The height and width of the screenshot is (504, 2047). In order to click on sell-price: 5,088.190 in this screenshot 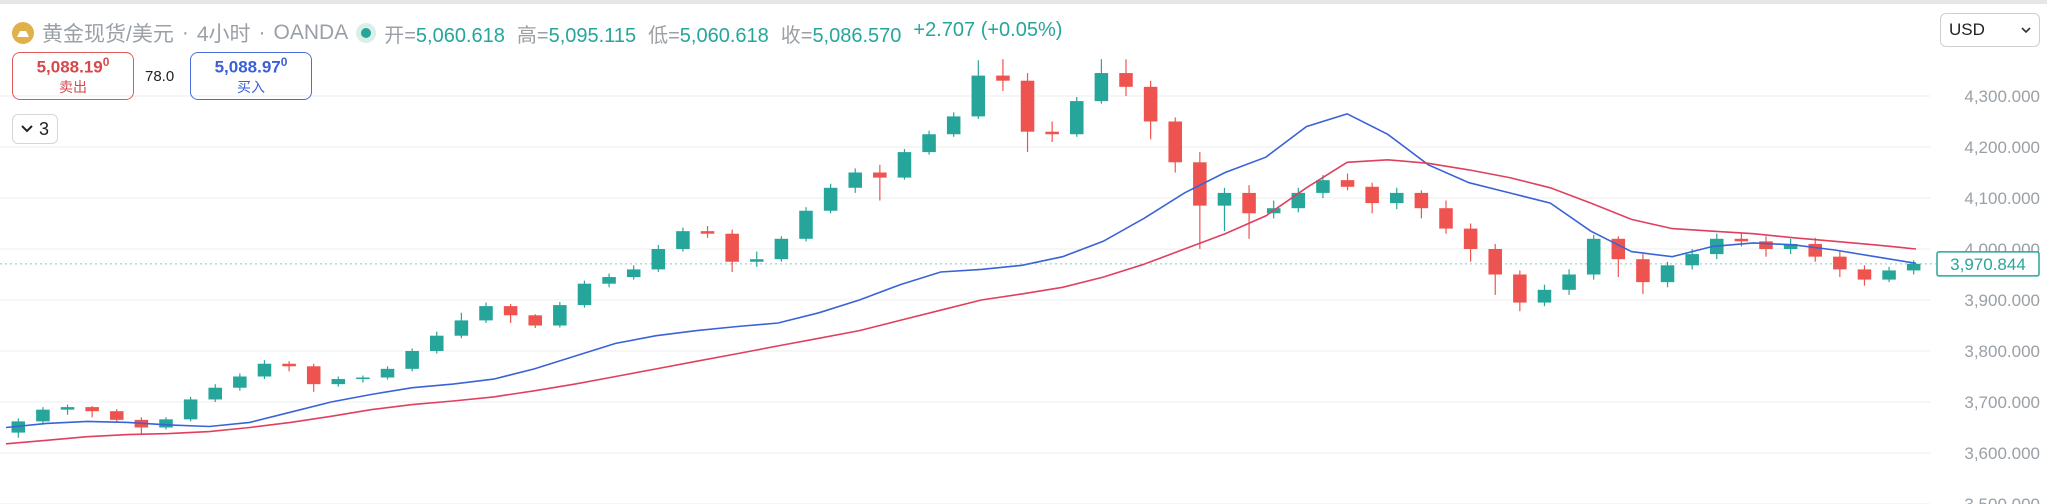, I will do `click(73, 65)`.